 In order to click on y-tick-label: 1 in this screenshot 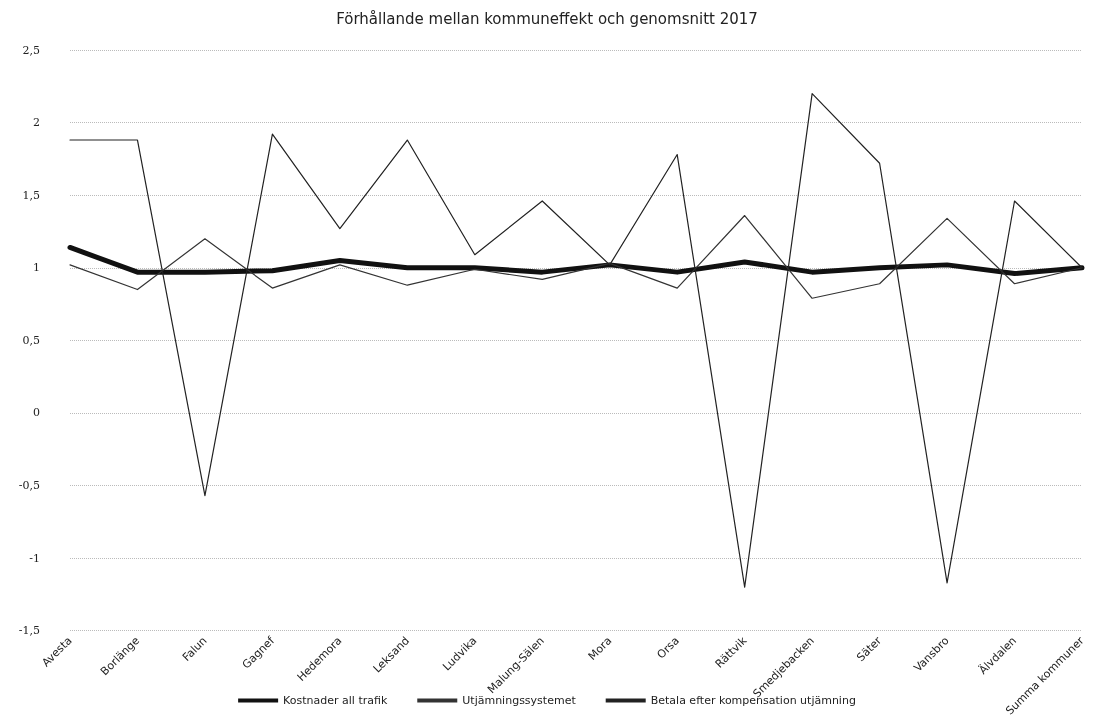, I will do `click(36, 268)`.